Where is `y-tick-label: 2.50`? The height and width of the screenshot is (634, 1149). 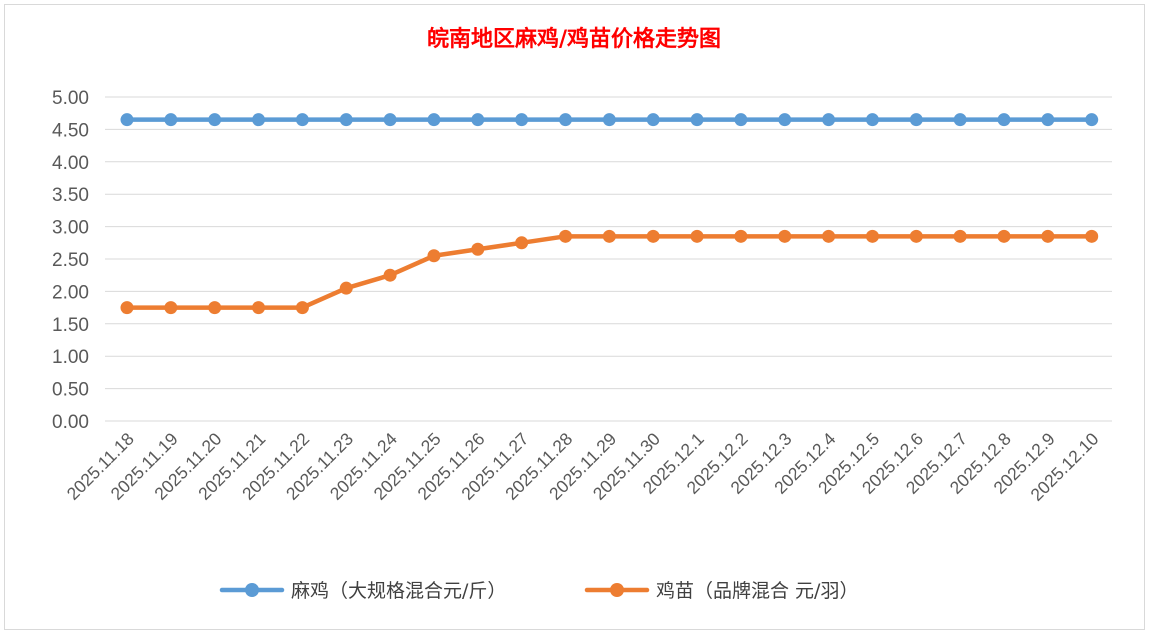 y-tick-label: 2.50 is located at coordinates (70, 260).